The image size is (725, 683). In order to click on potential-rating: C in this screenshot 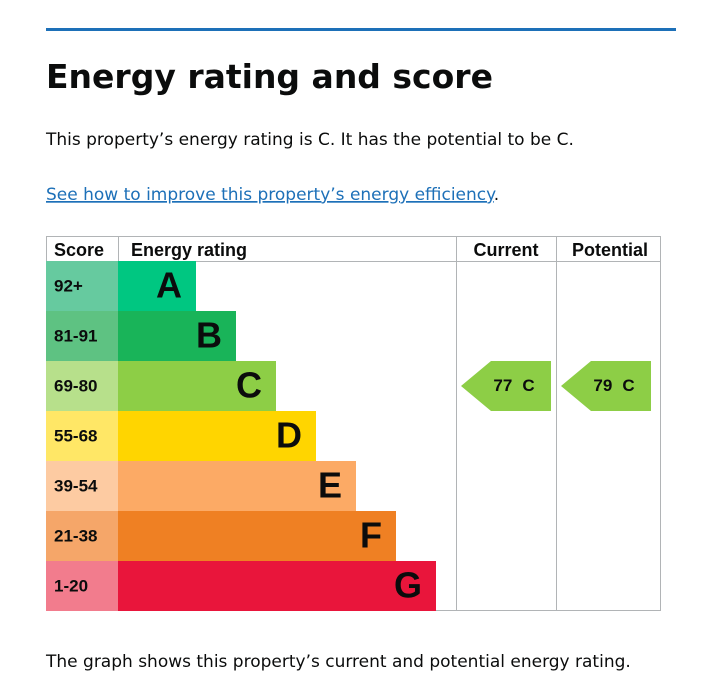, I will do `click(628, 385)`.